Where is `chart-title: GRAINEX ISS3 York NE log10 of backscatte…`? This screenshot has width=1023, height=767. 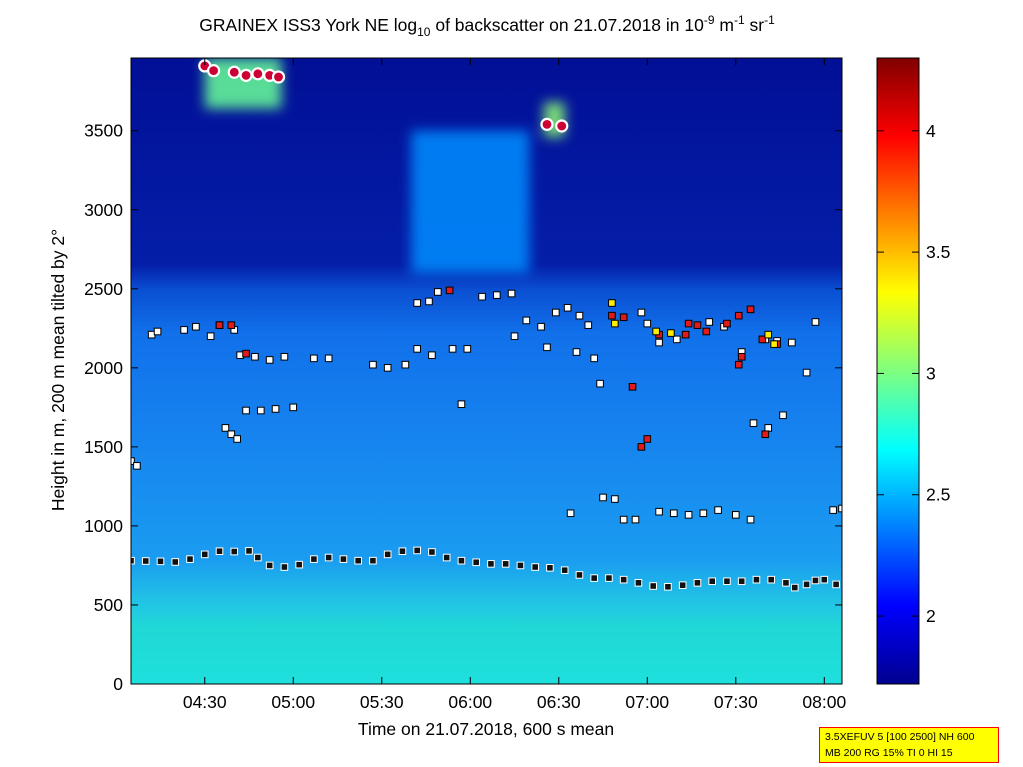 chart-title: GRAINEX ISS3 York NE log10 of backscatte… is located at coordinates (487, 26).